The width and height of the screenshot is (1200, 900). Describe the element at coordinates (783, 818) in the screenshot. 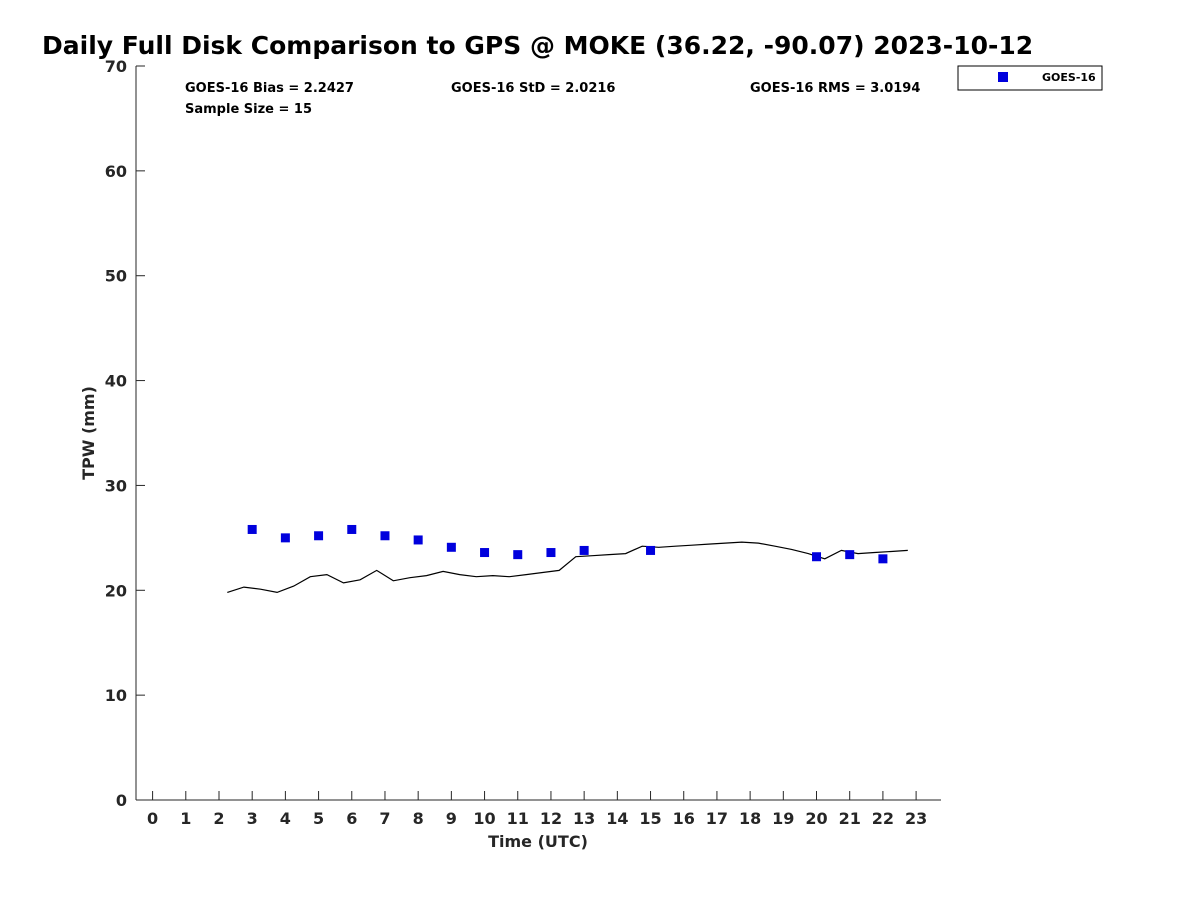

I see `x-tick-label: 19` at that location.